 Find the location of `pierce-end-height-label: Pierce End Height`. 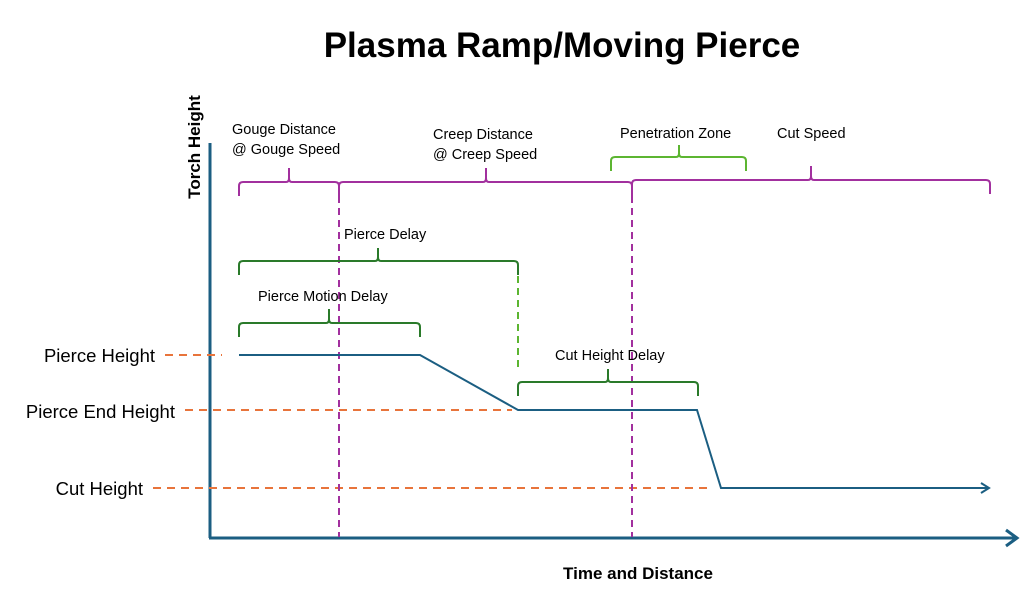

pierce-end-height-label: Pierce End Height is located at coordinates (100, 411).